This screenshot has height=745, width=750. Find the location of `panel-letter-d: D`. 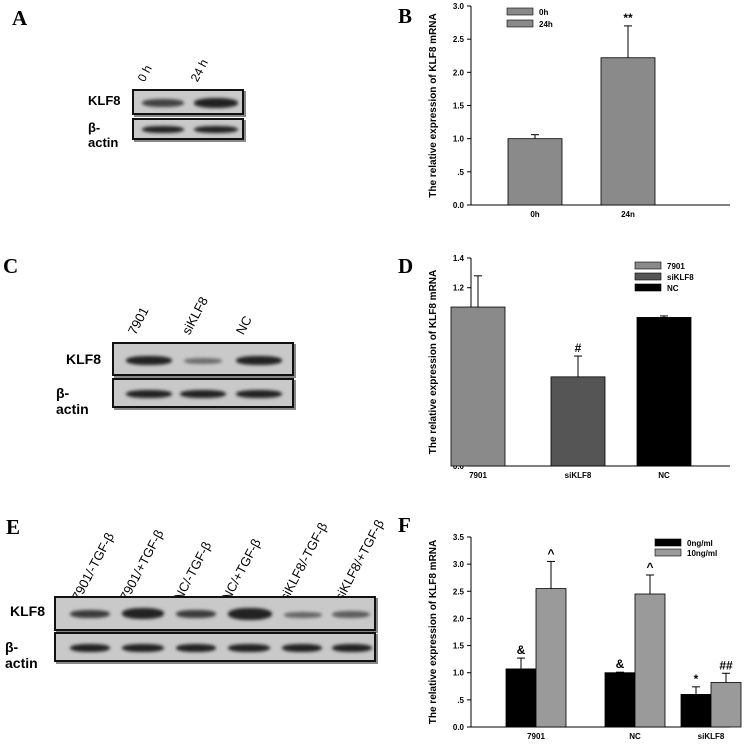

panel-letter-d: D is located at coordinates (406, 266).